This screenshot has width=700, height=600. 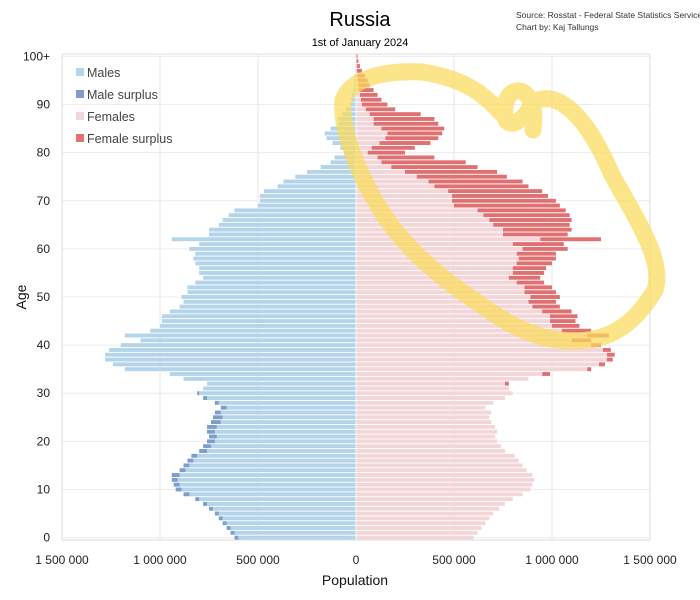 What do you see at coordinates (44, 345) in the screenshot?
I see `y-tick-label: 40` at bounding box center [44, 345].